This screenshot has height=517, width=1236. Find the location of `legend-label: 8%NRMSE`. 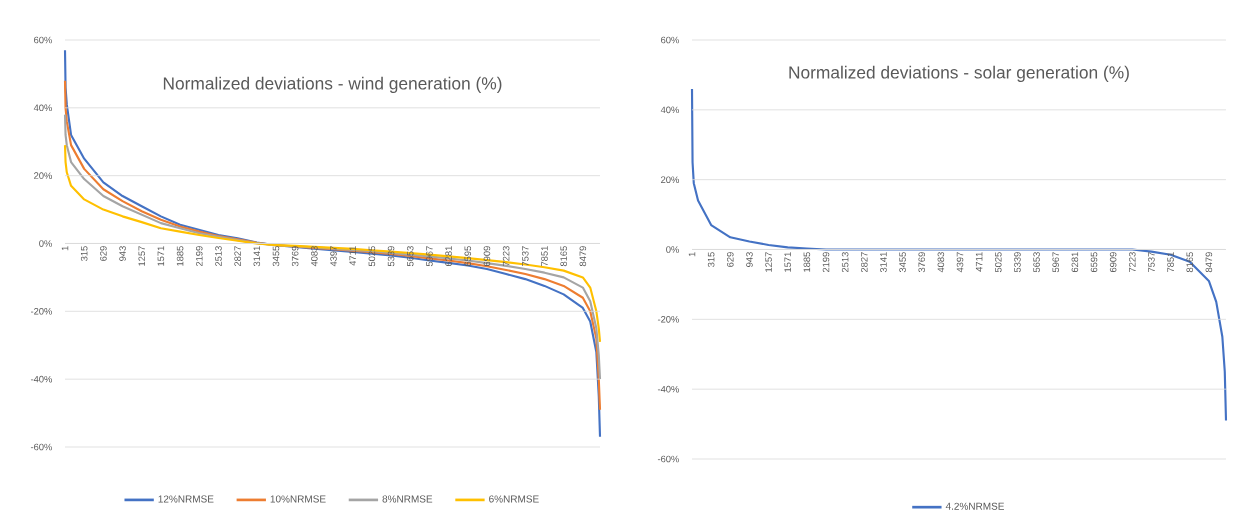

legend-label: 8%NRMSE is located at coordinates (407, 499).